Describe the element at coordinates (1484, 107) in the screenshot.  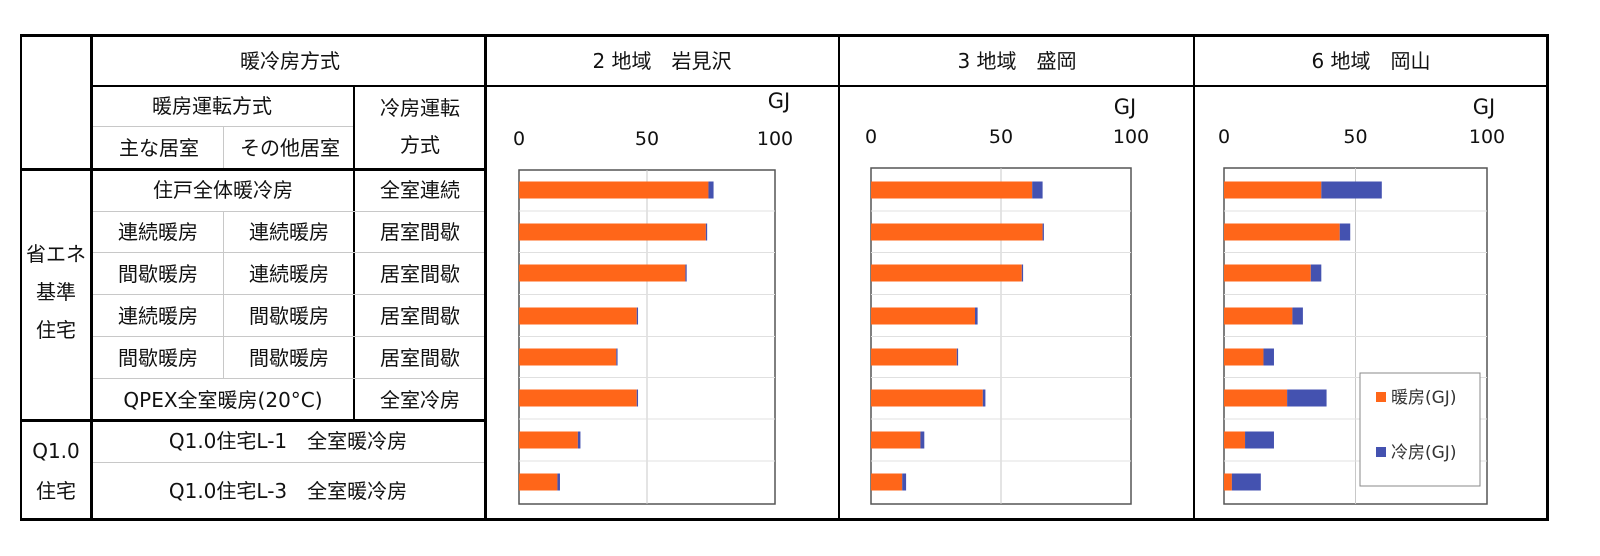
I see `chart-3-unit-label: GJ` at that location.